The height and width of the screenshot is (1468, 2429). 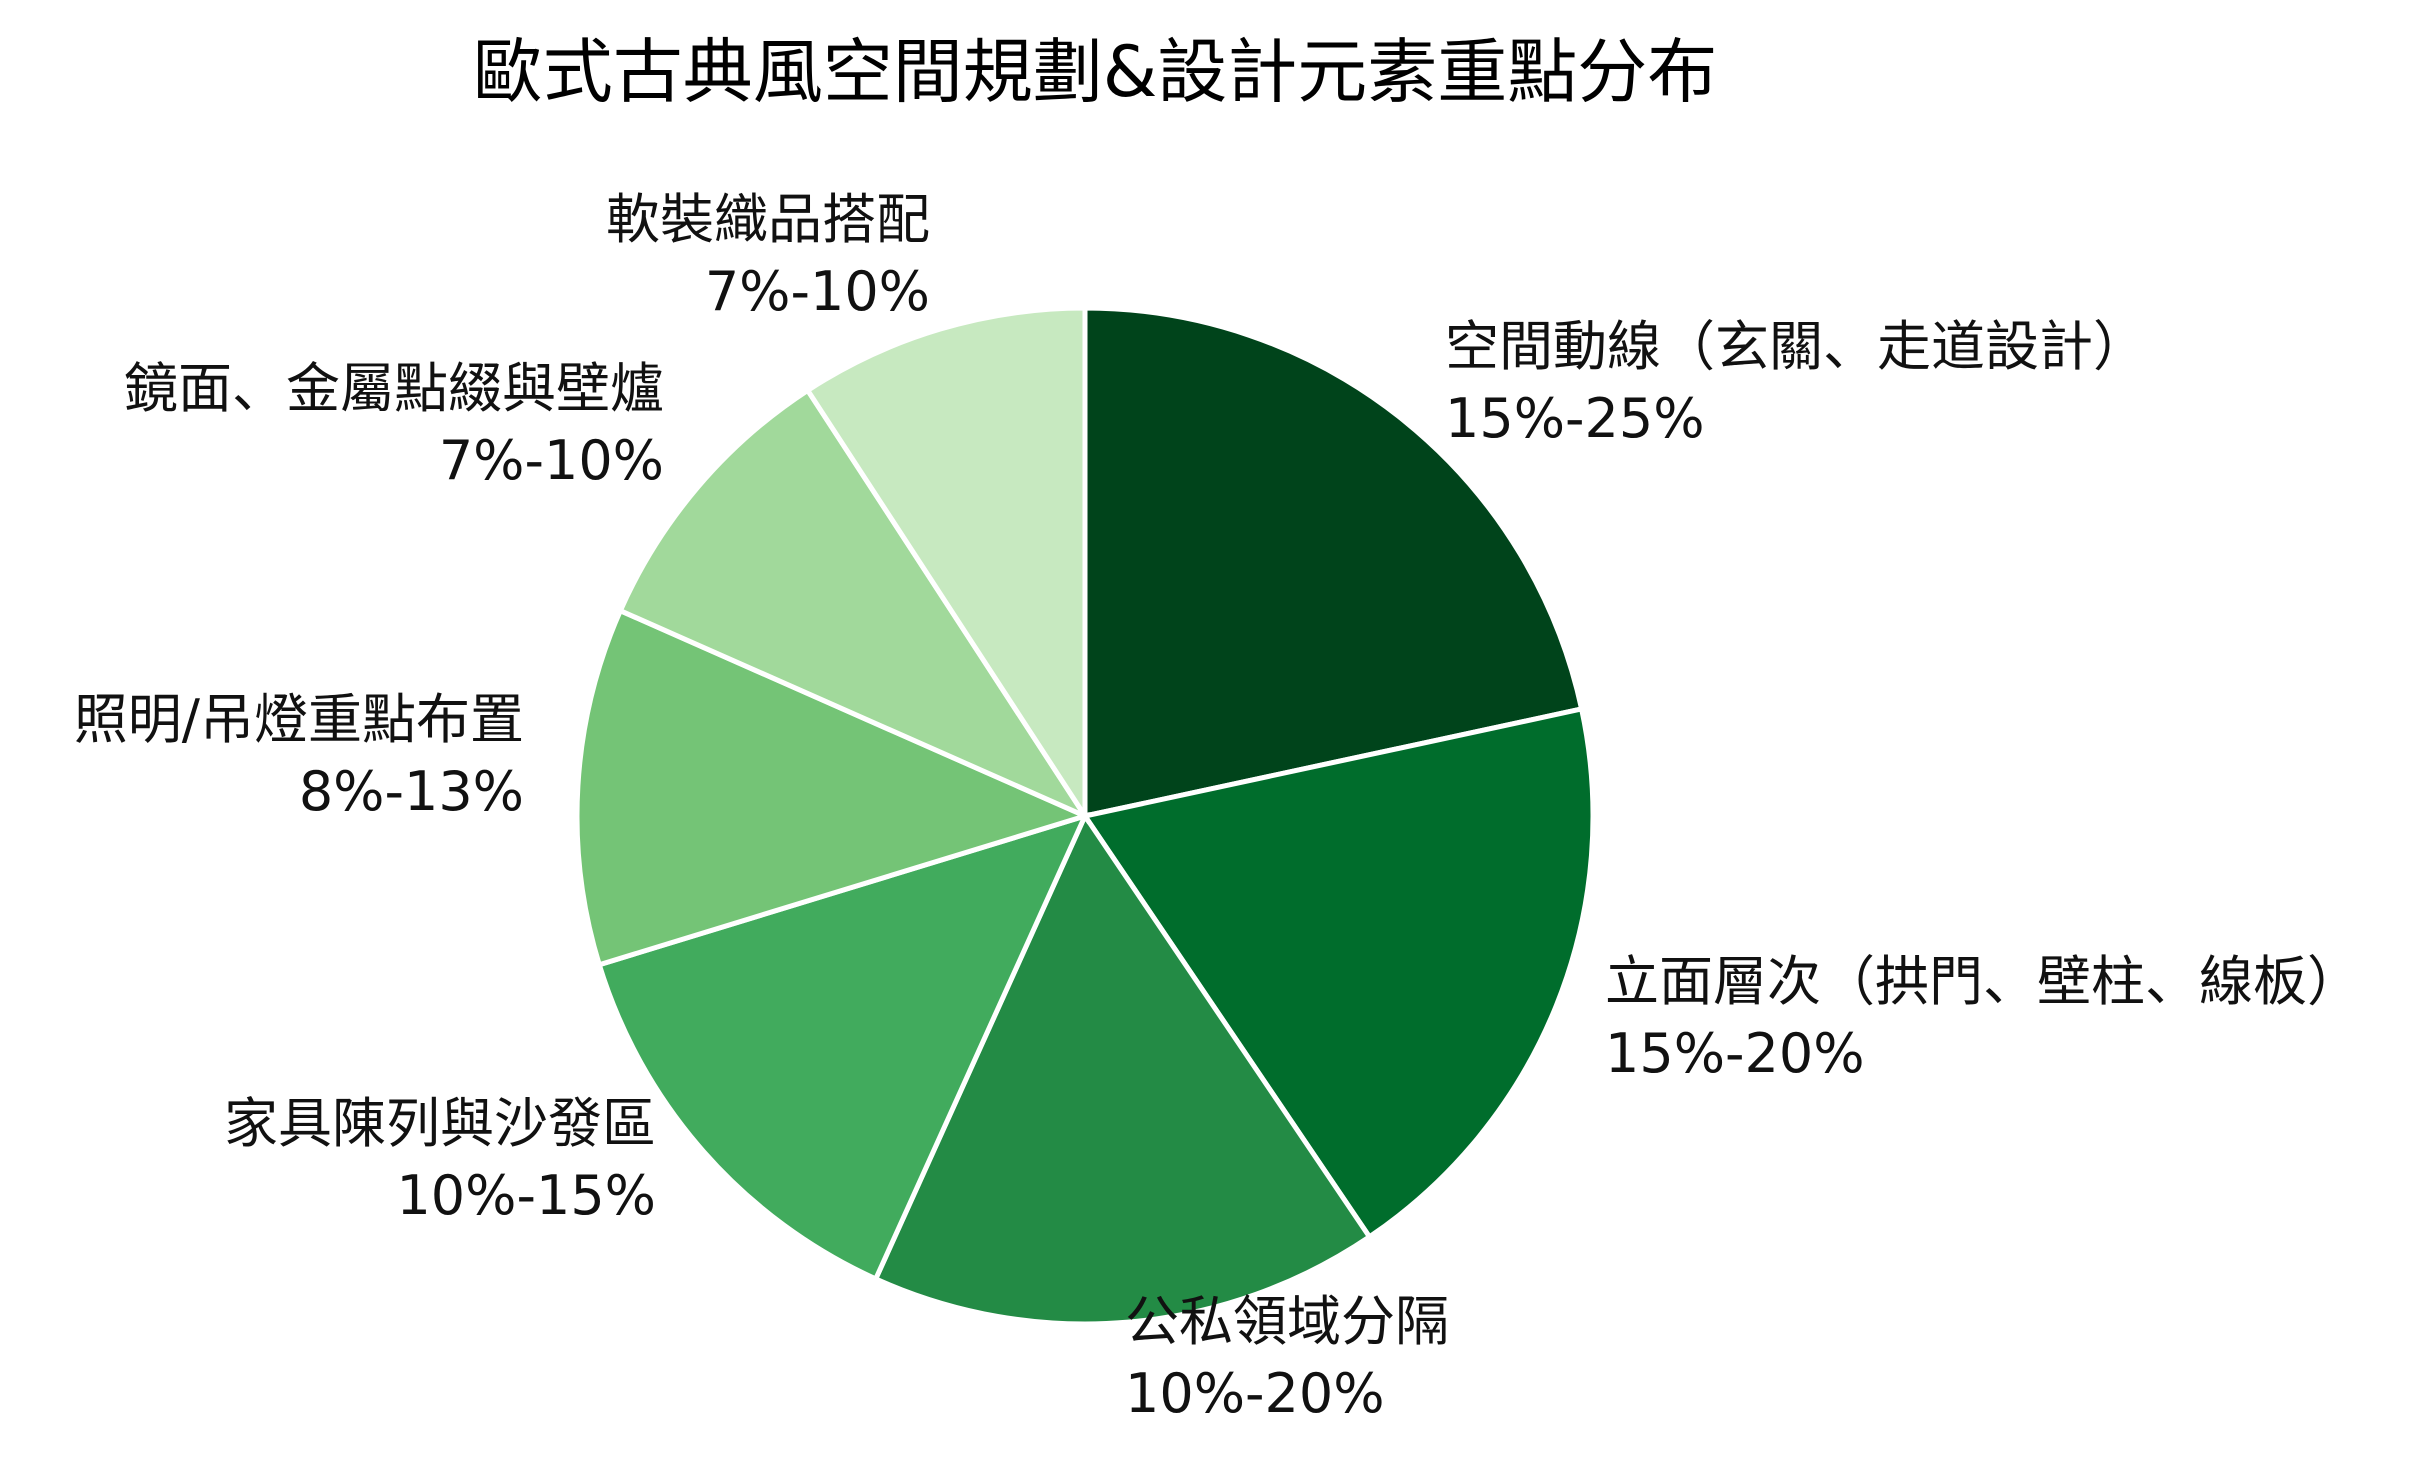 I want to click on slice-range-3: 10%-20%, so click(x=1255, y=1393).